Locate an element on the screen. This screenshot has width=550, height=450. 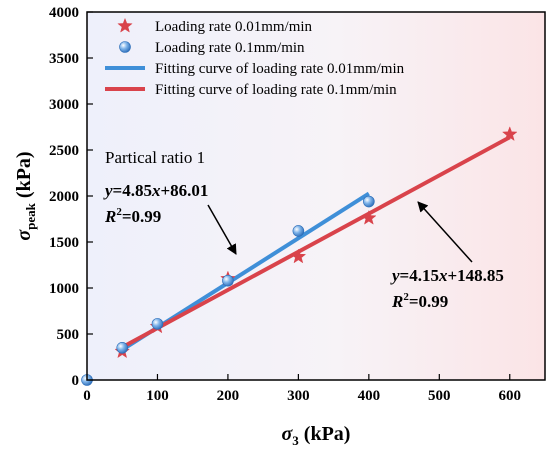
y-tick-label: 4000 is located at coordinates (64, 13).